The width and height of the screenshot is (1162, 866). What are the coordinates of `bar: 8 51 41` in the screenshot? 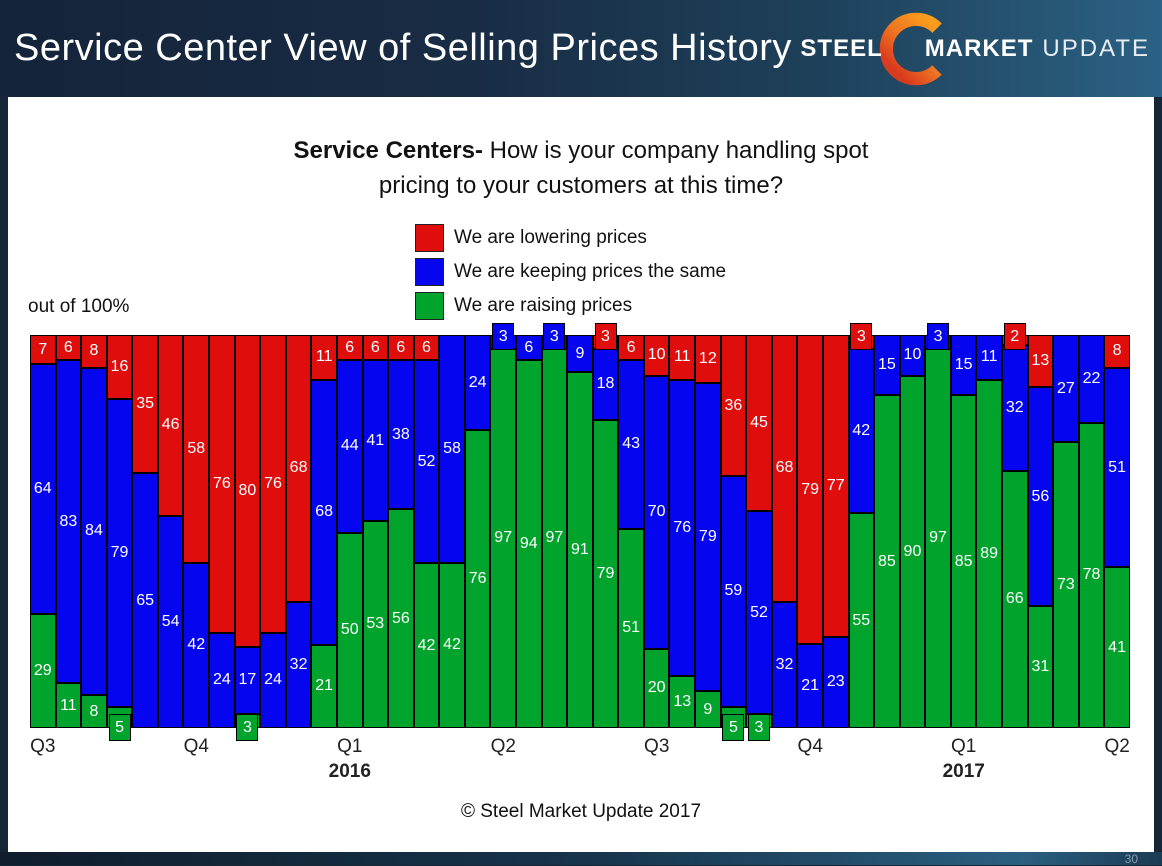 It's located at (1117, 531).